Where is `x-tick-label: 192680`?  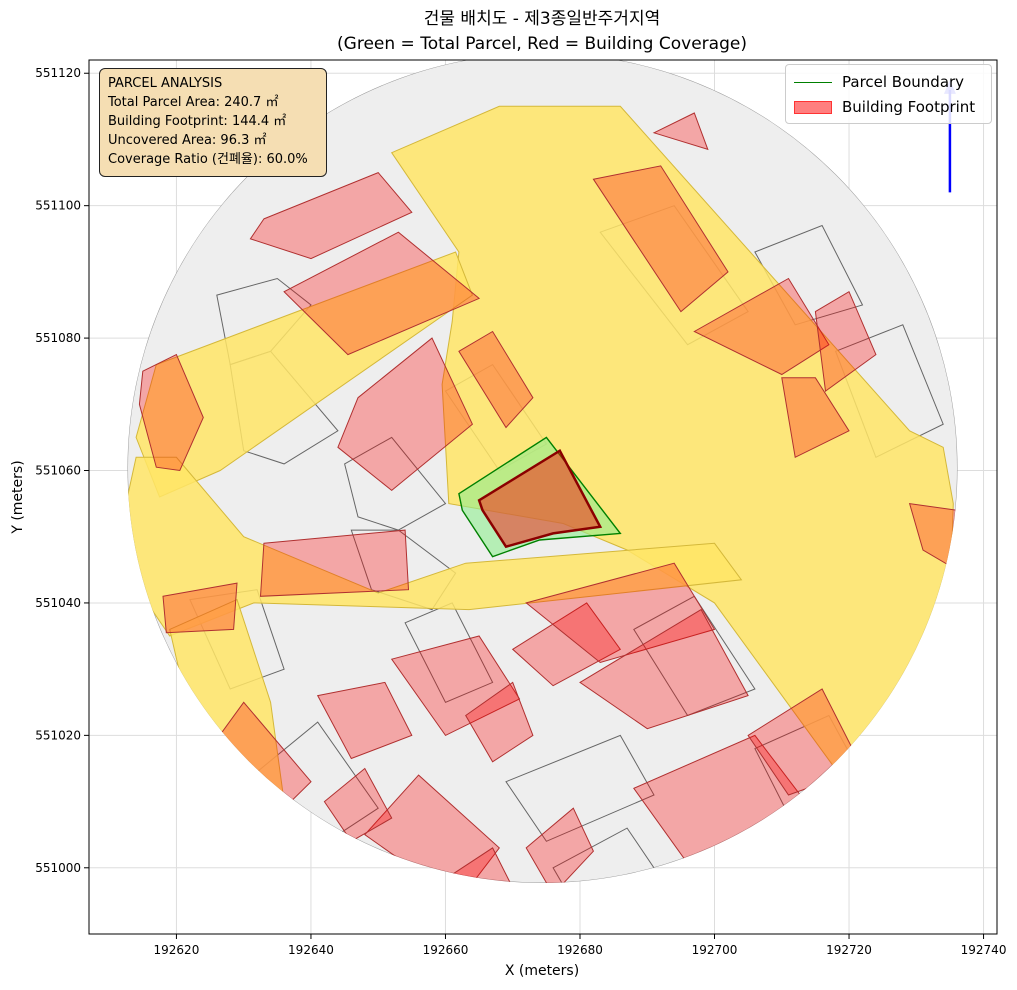 x-tick-label: 192680 is located at coordinates (580, 950).